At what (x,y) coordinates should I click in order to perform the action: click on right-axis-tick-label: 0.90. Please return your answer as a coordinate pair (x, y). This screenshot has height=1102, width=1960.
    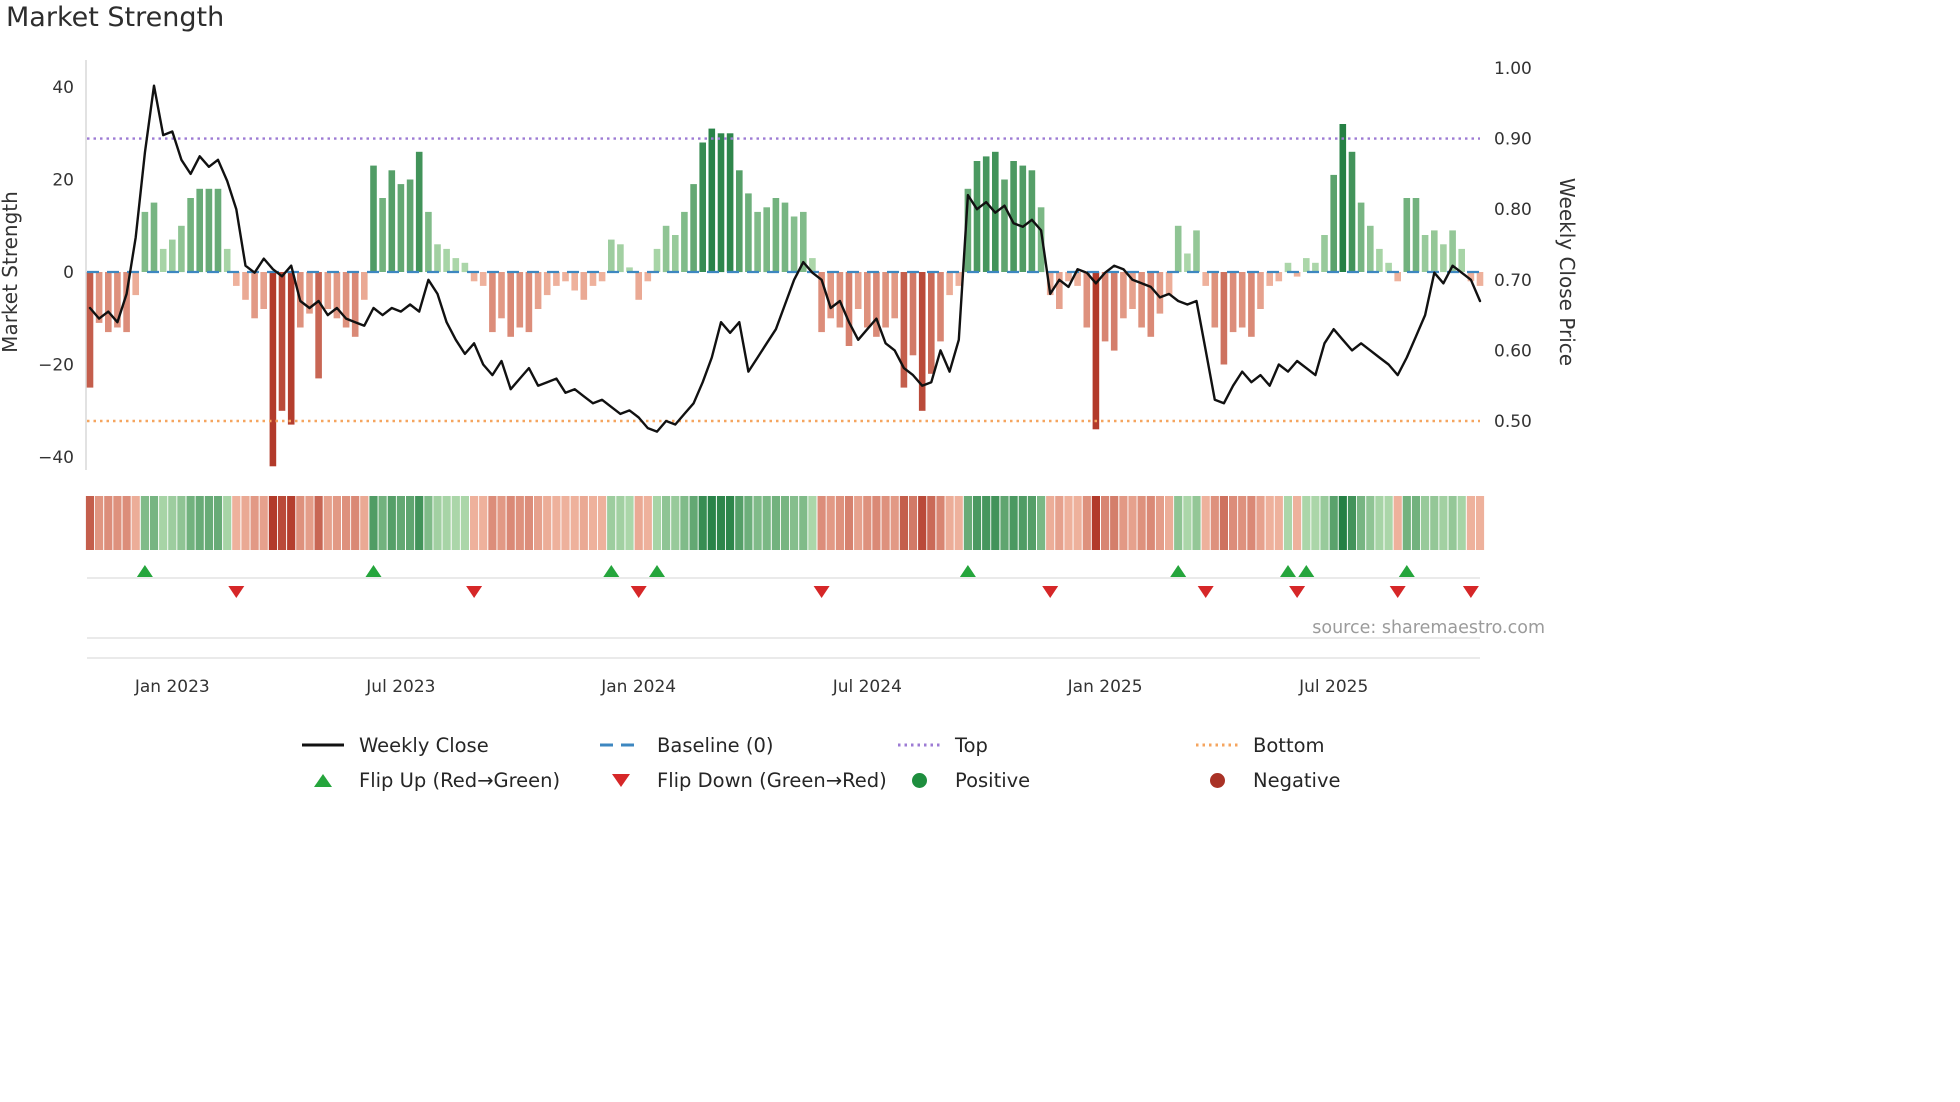
    Looking at the image, I should click on (1513, 140).